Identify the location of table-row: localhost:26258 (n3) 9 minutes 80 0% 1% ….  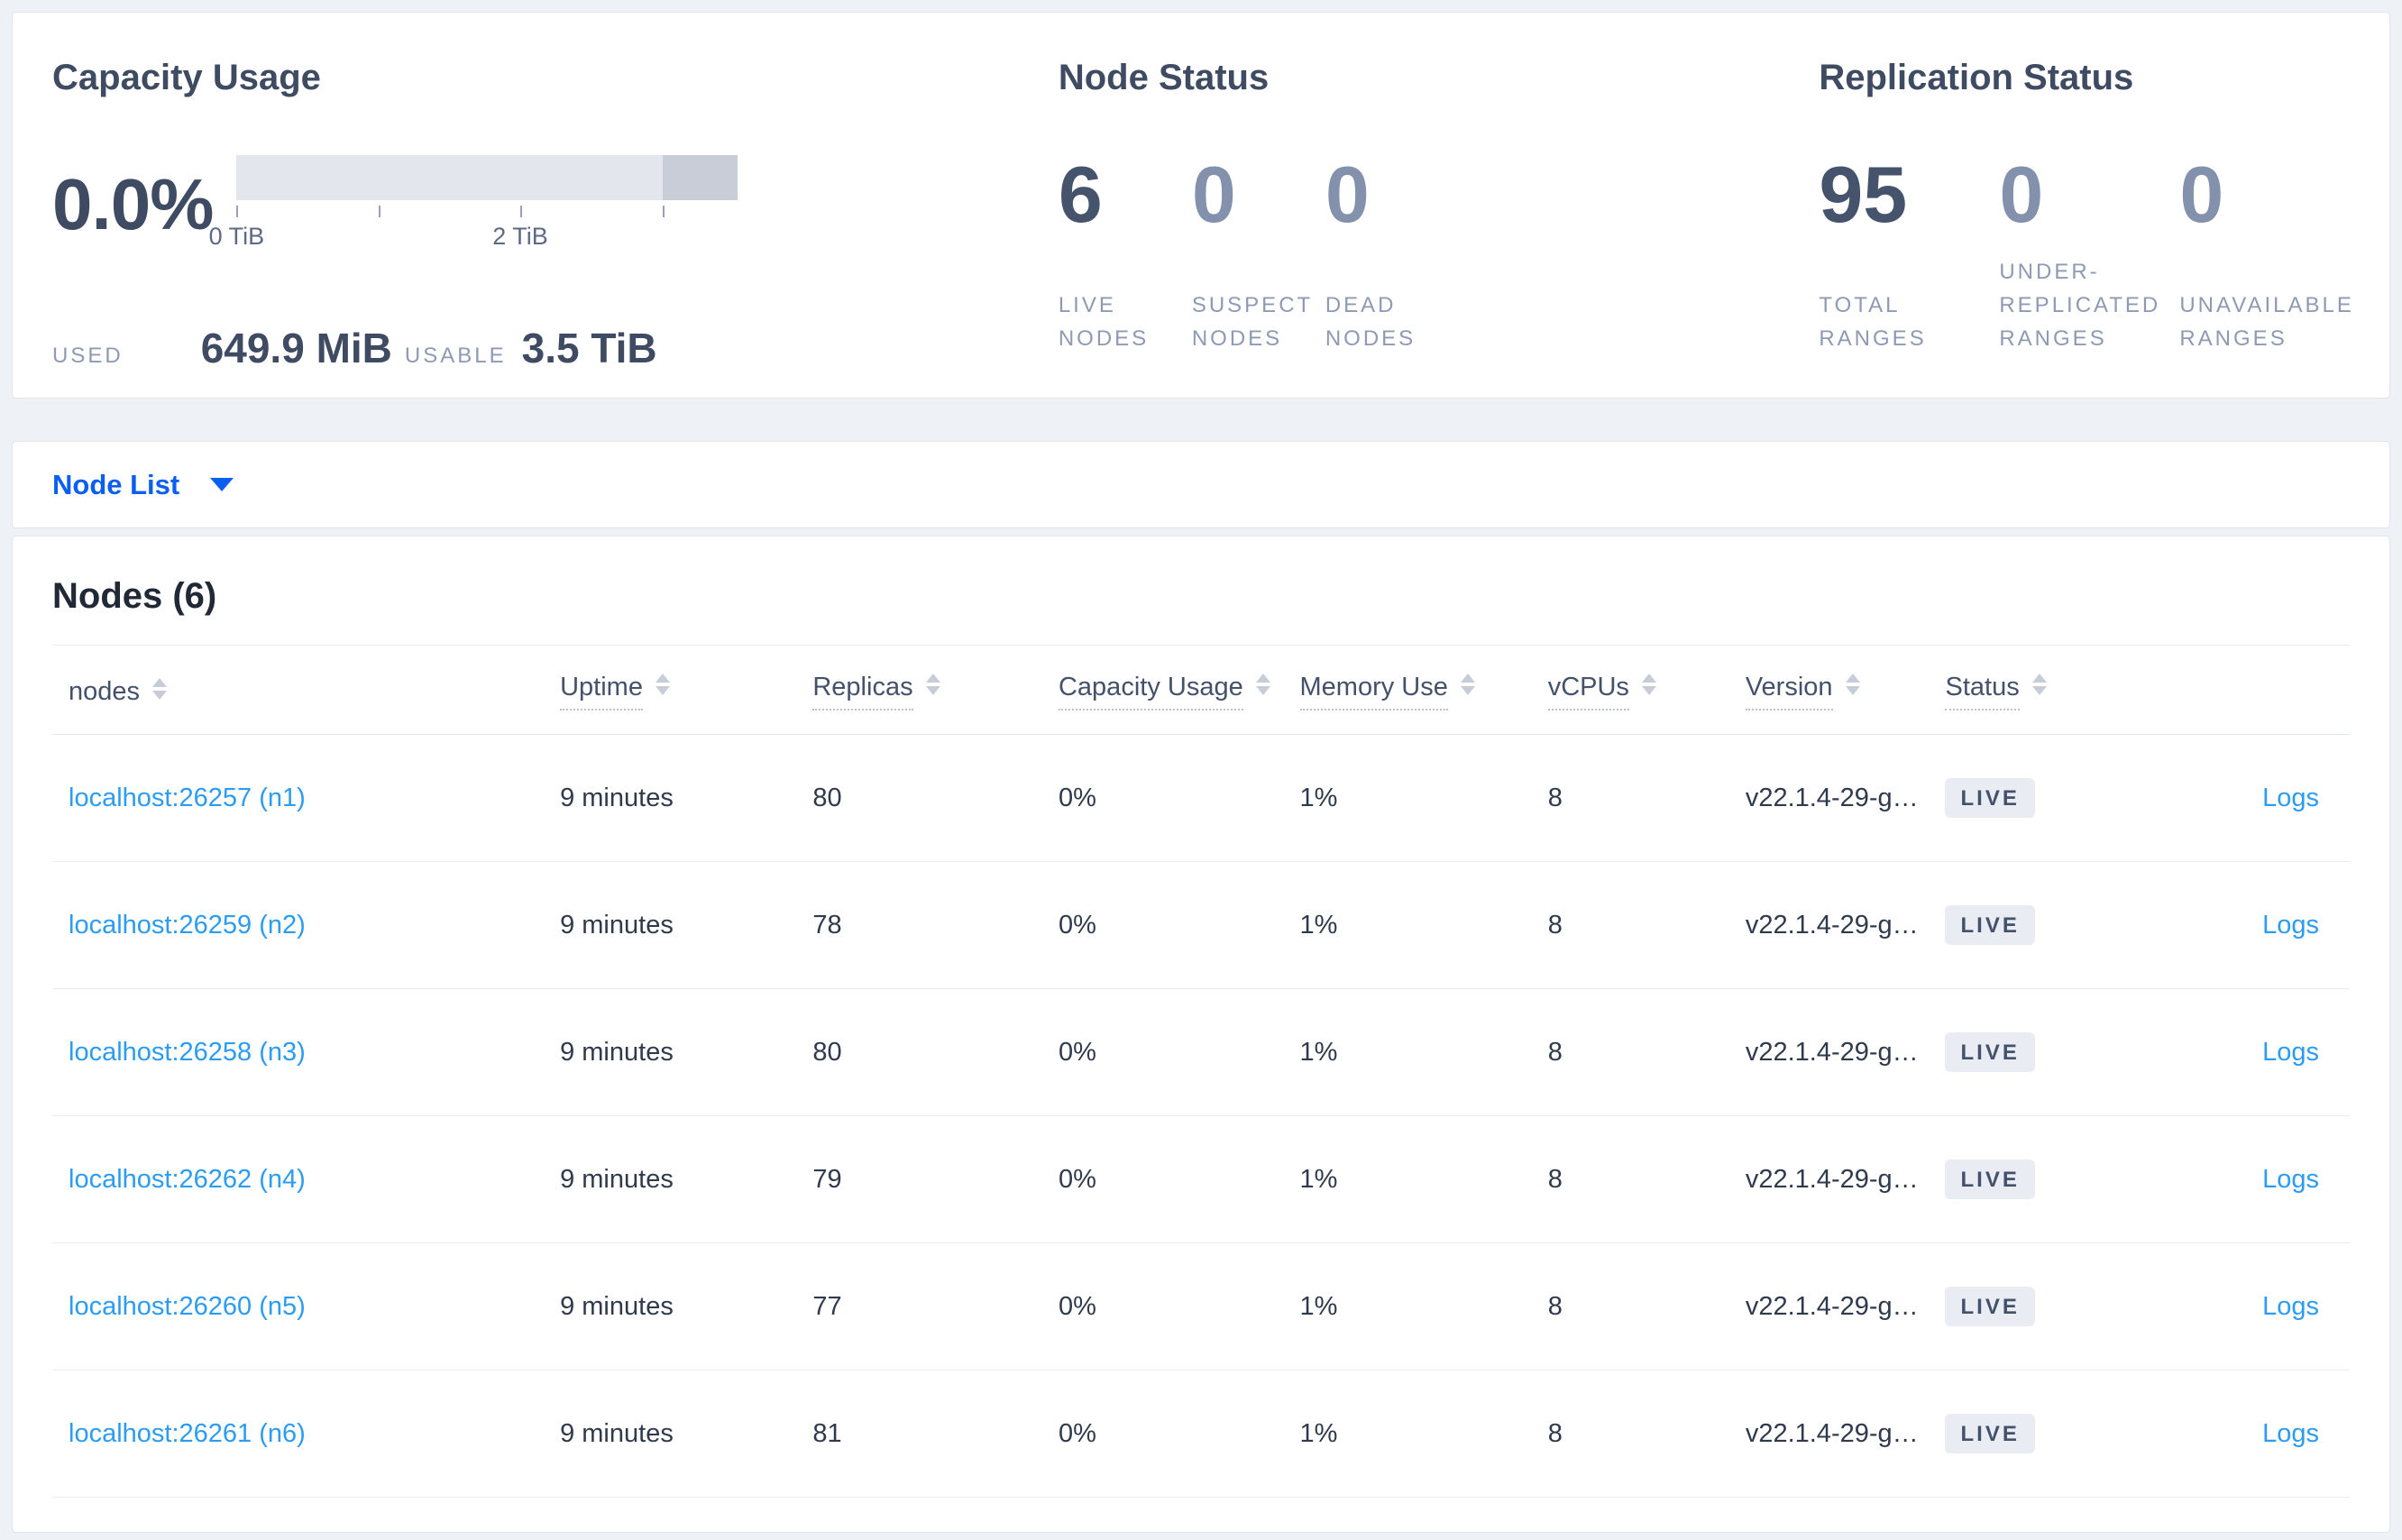
(1201, 1052).